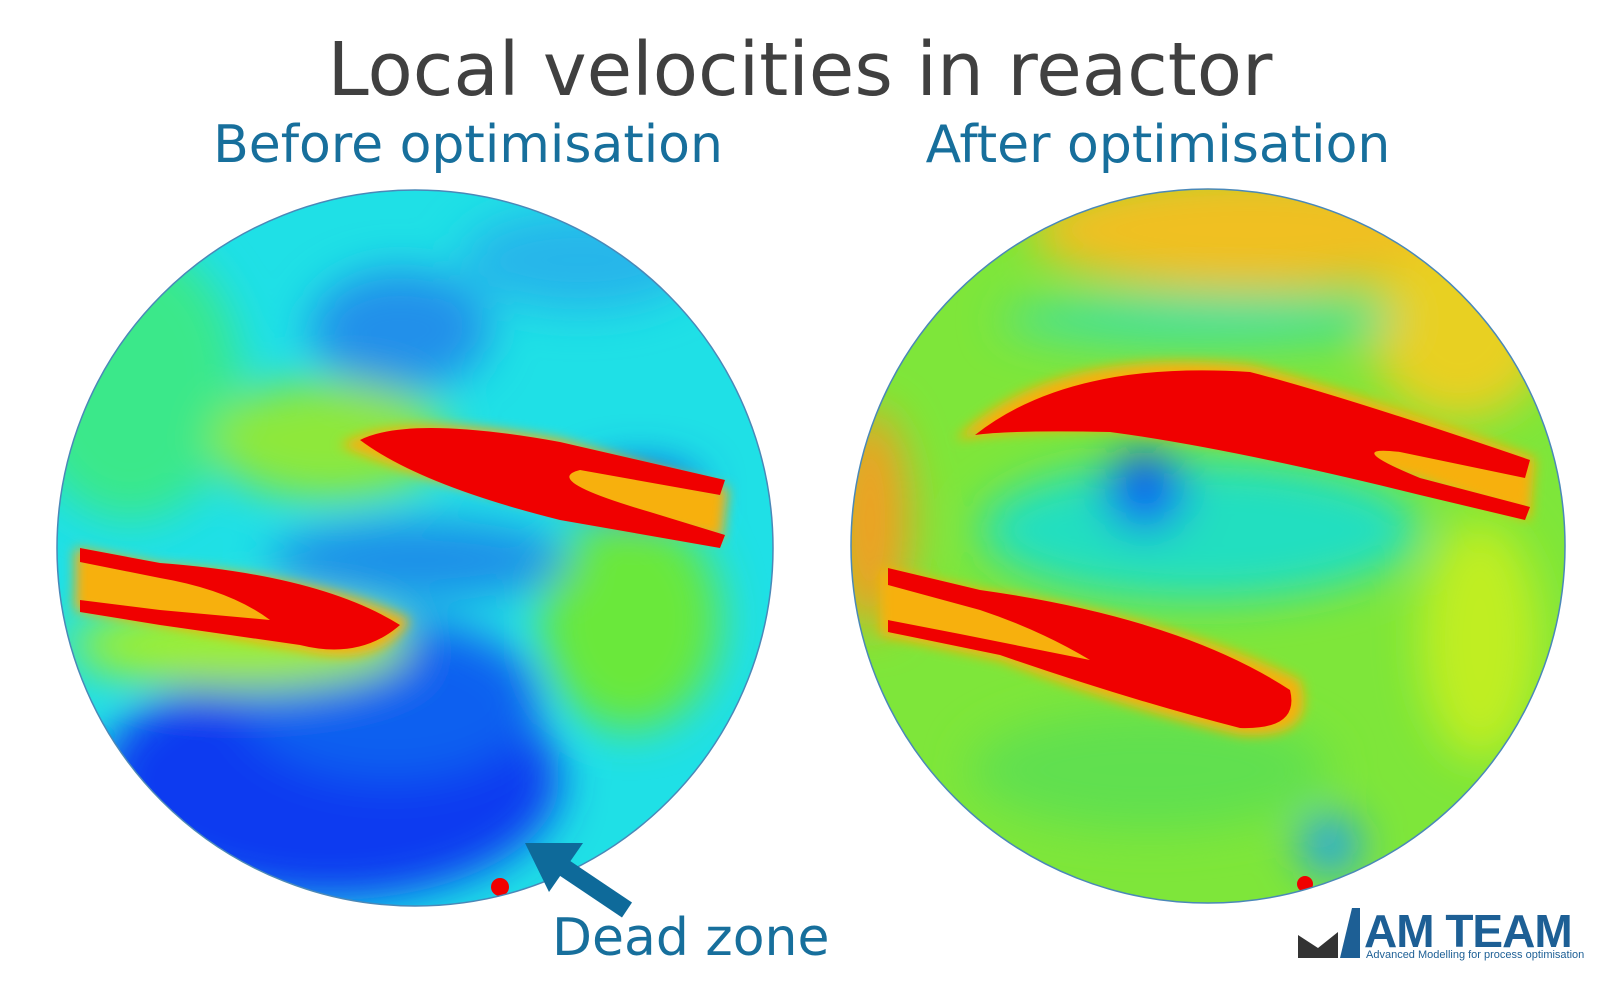  Describe the element at coordinates (579, 880) in the screenshot. I see `annotation-arrow` at that location.